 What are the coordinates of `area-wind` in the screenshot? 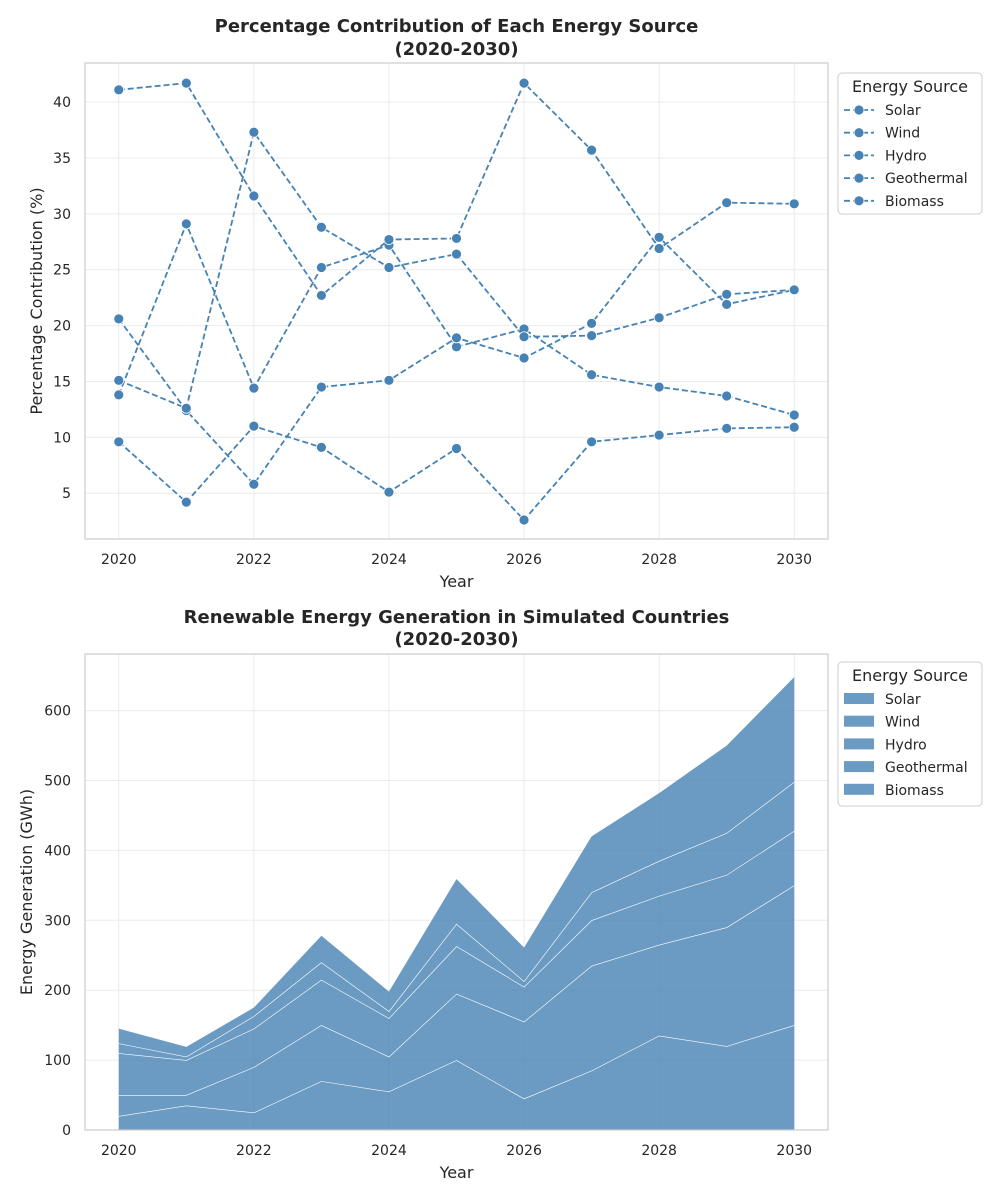 It's located at (456, 1001).